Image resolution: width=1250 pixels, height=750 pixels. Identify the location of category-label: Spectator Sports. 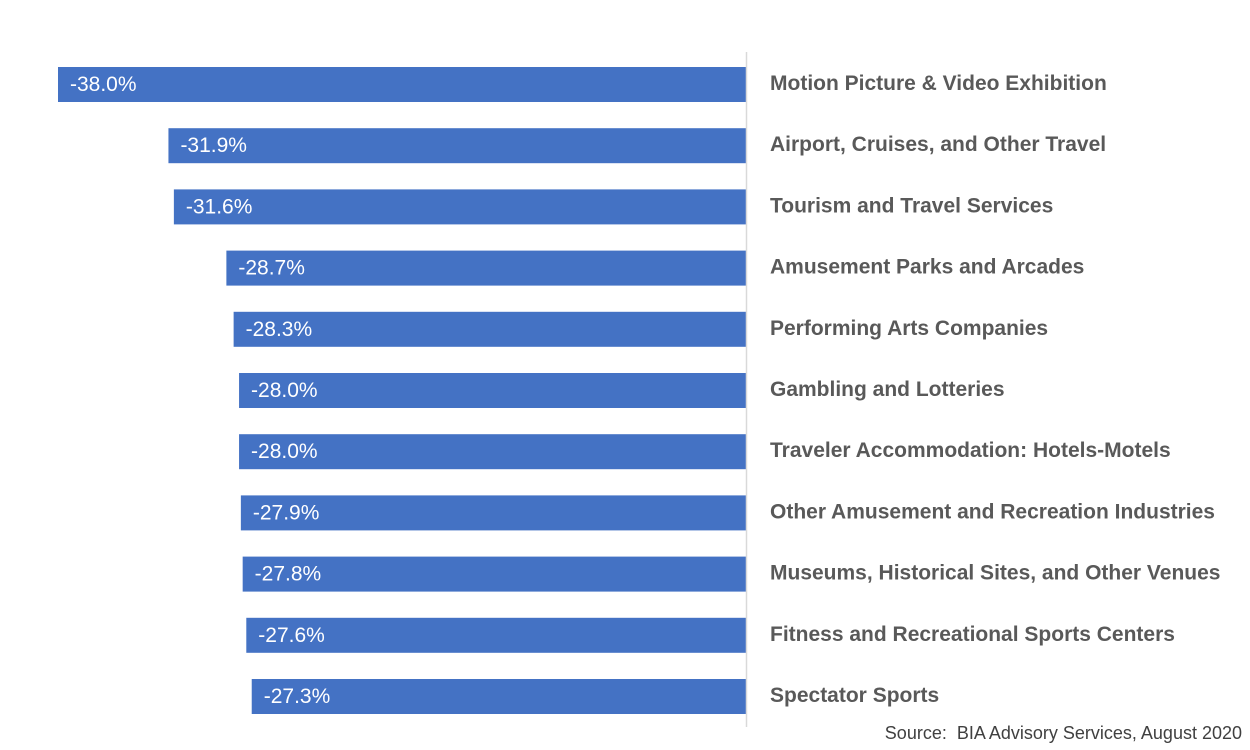
(854, 695).